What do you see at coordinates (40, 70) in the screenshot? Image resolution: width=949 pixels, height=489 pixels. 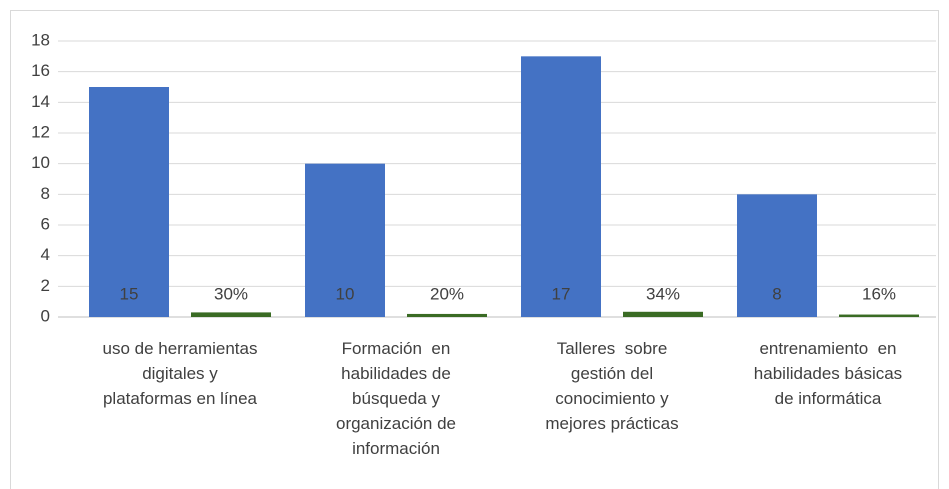 I see `y-tick-label: 16` at bounding box center [40, 70].